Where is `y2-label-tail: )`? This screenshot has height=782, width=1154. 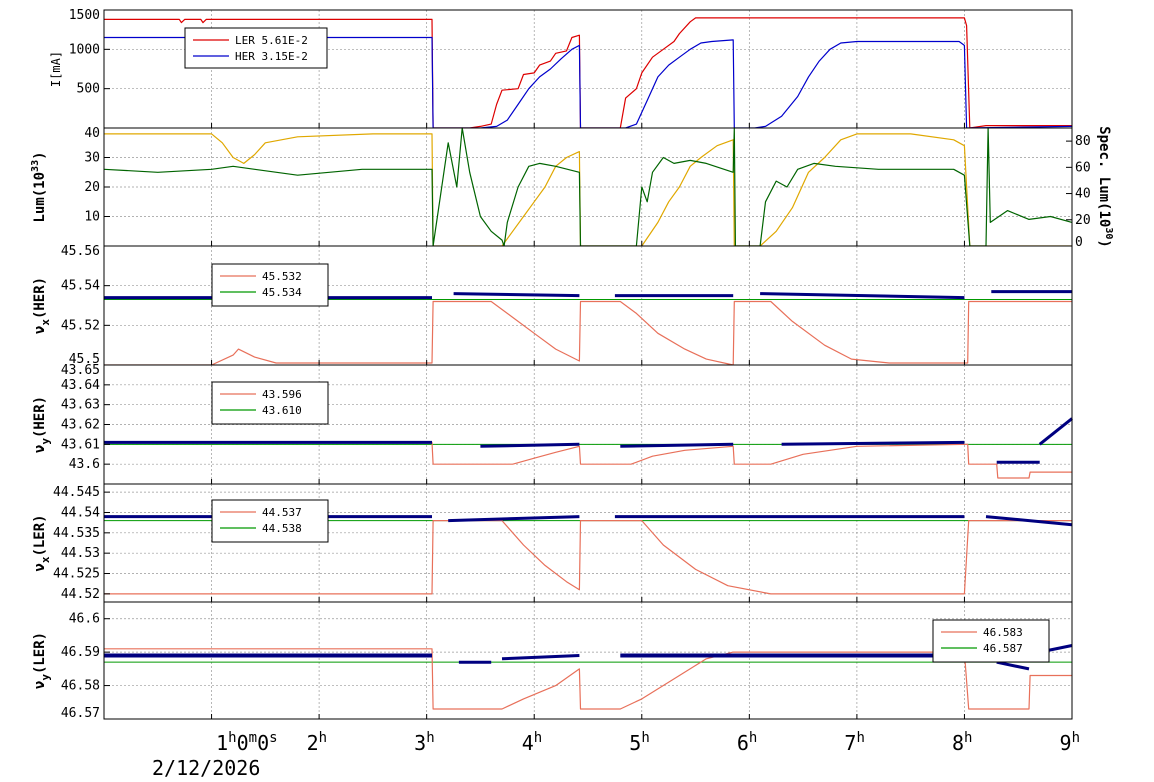
y2-label-tail: ) is located at coordinates (1104, 243).